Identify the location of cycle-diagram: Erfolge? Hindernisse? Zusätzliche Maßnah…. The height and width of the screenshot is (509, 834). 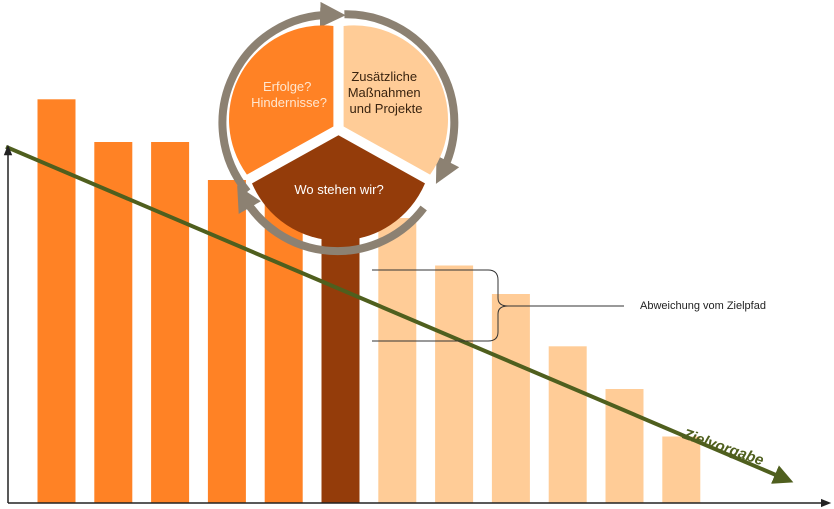
(339, 128).